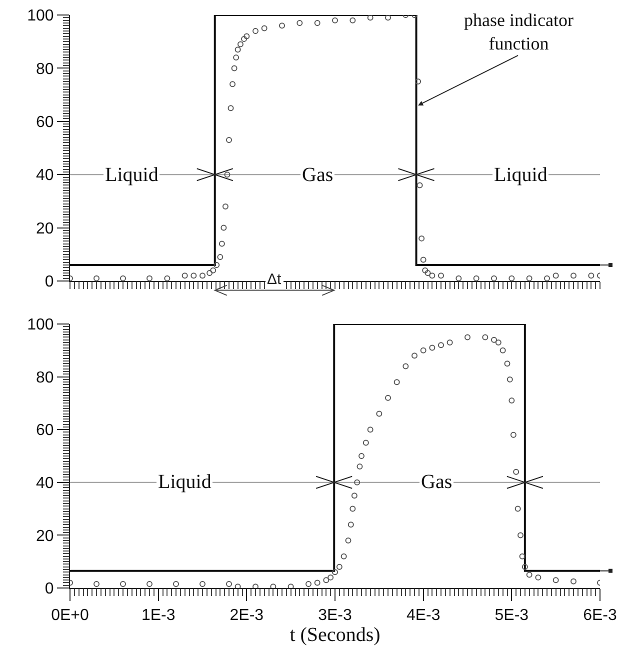 The width and height of the screenshot is (632, 658). What do you see at coordinates (335, 615) in the screenshot?
I see `x-tick-label: 3E-3` at bounding box center [335, 615].